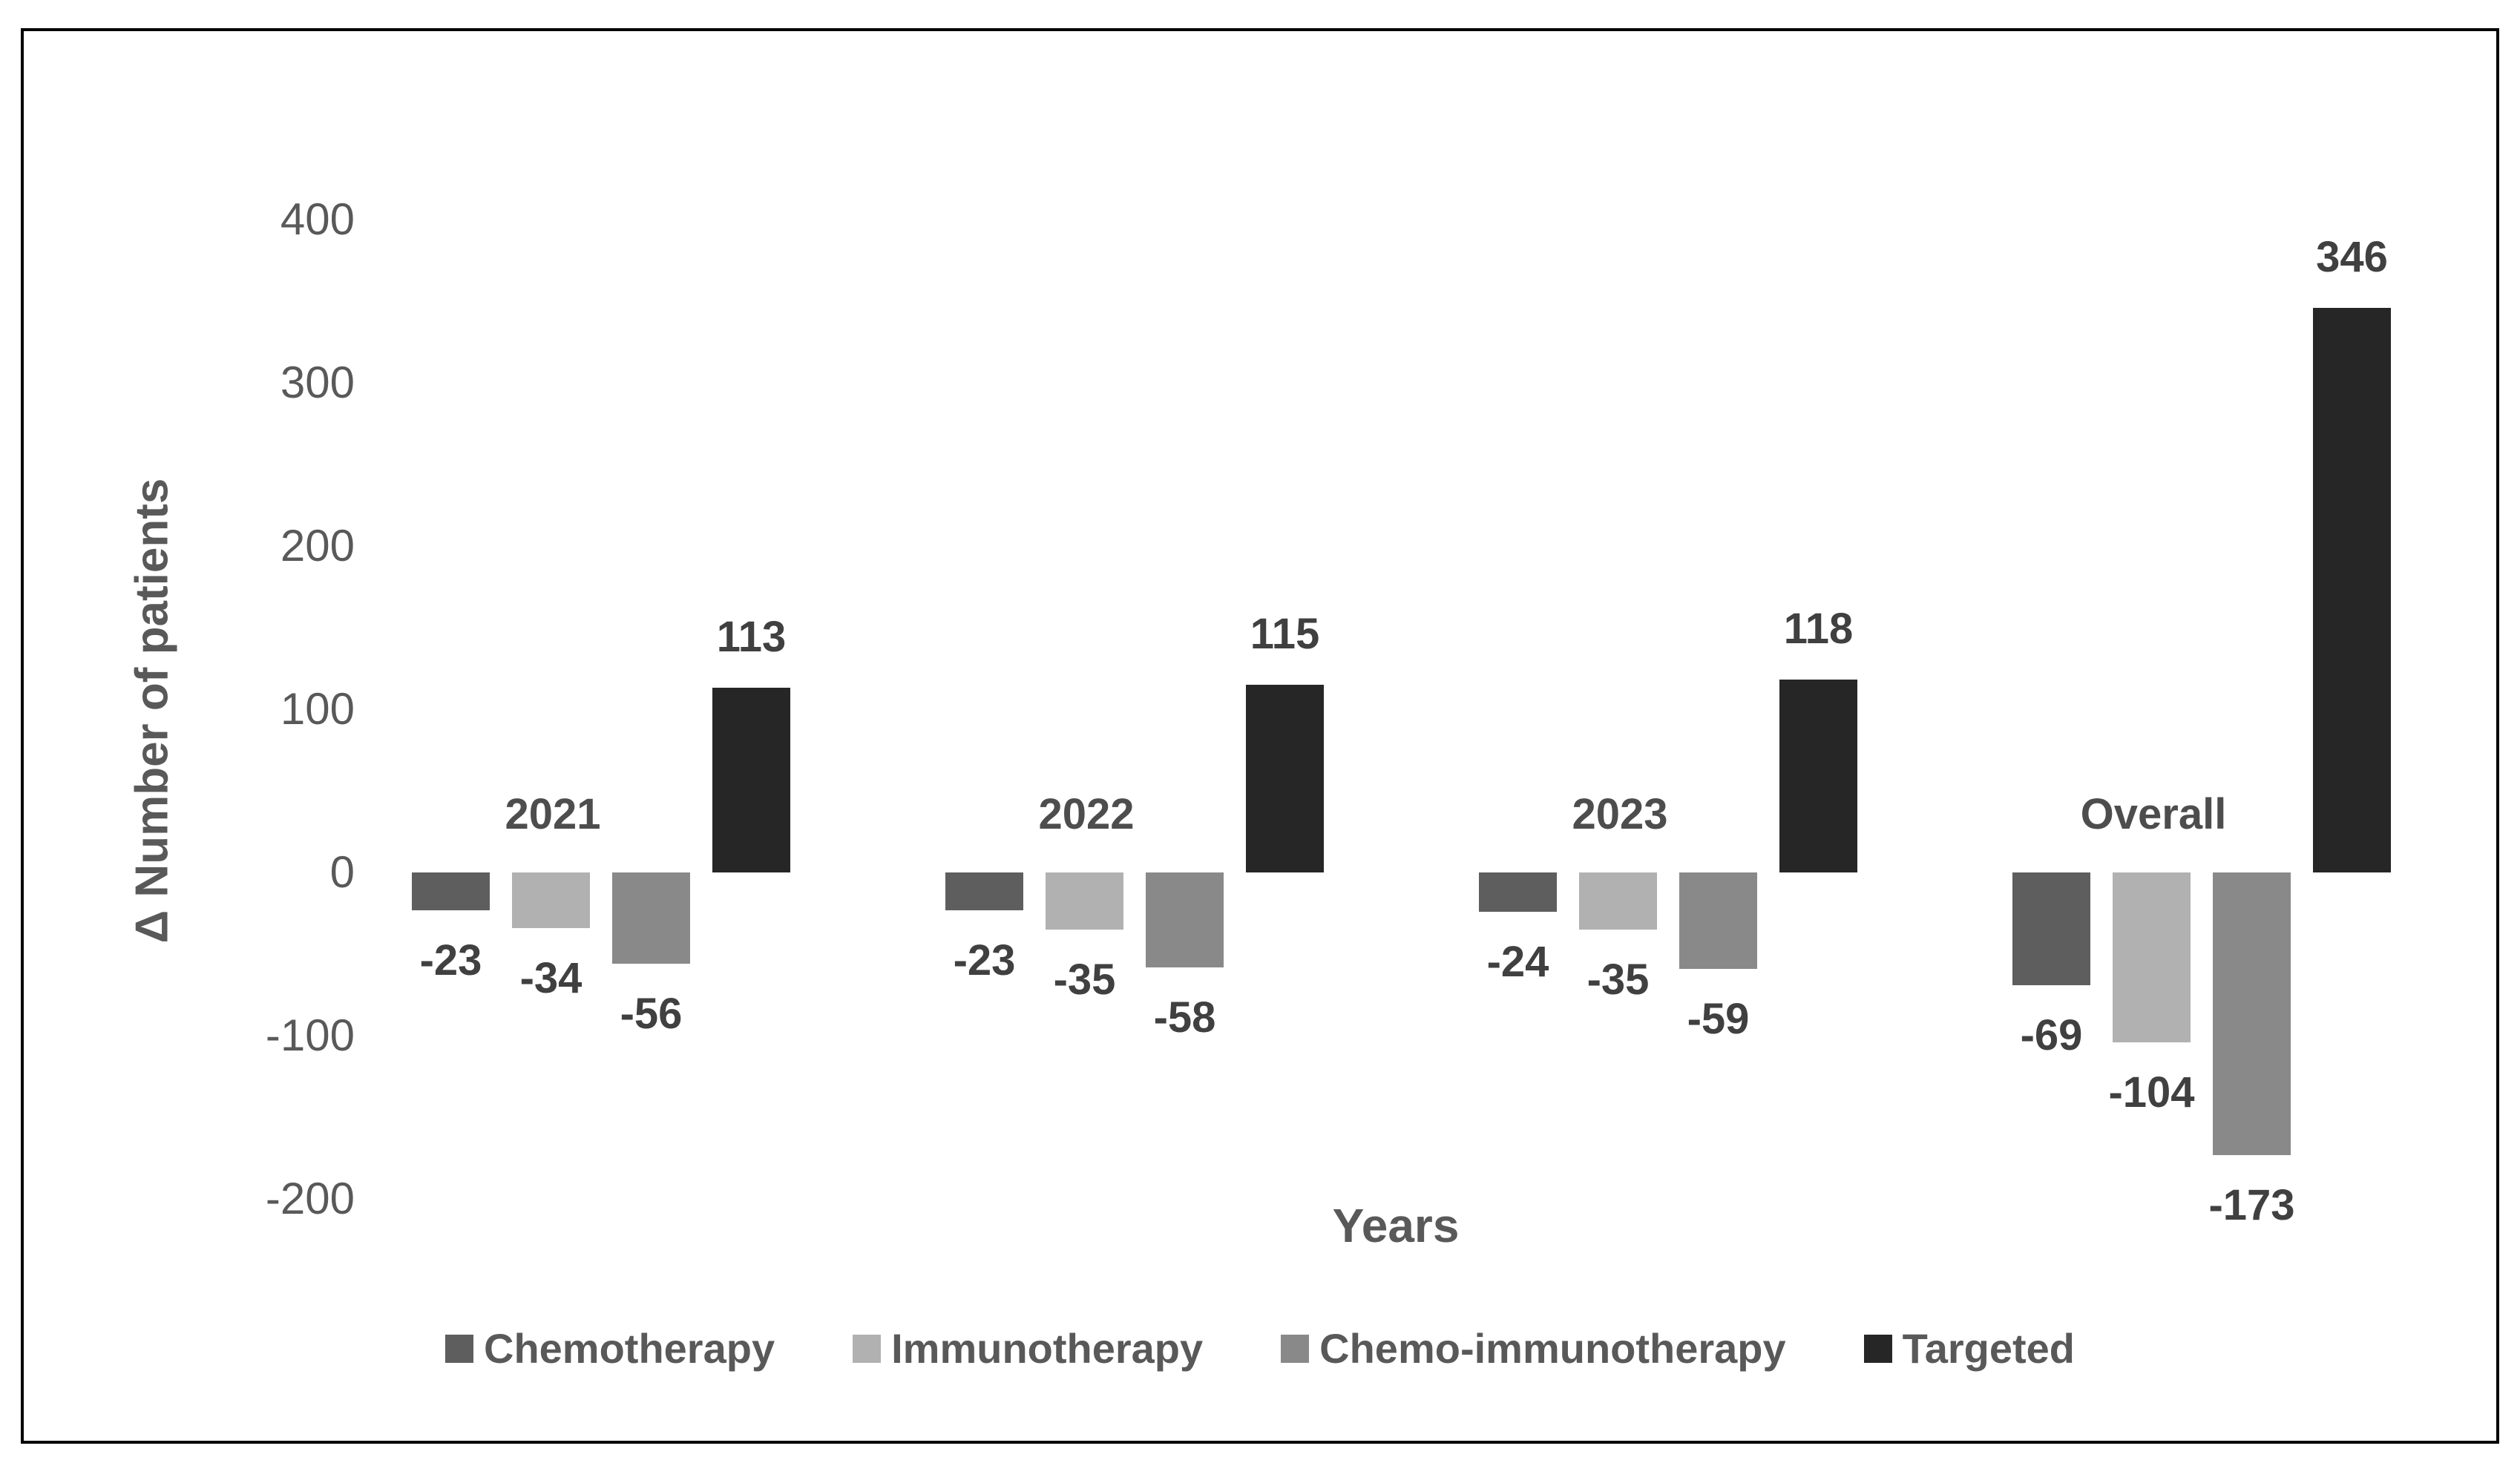 The width and height of the screenshot is (2520, 1463). What do you see at coordinates (551, 900) in the screenshot?
I see `bar-immunotherapy-2021` at bounding box center [551, 900].